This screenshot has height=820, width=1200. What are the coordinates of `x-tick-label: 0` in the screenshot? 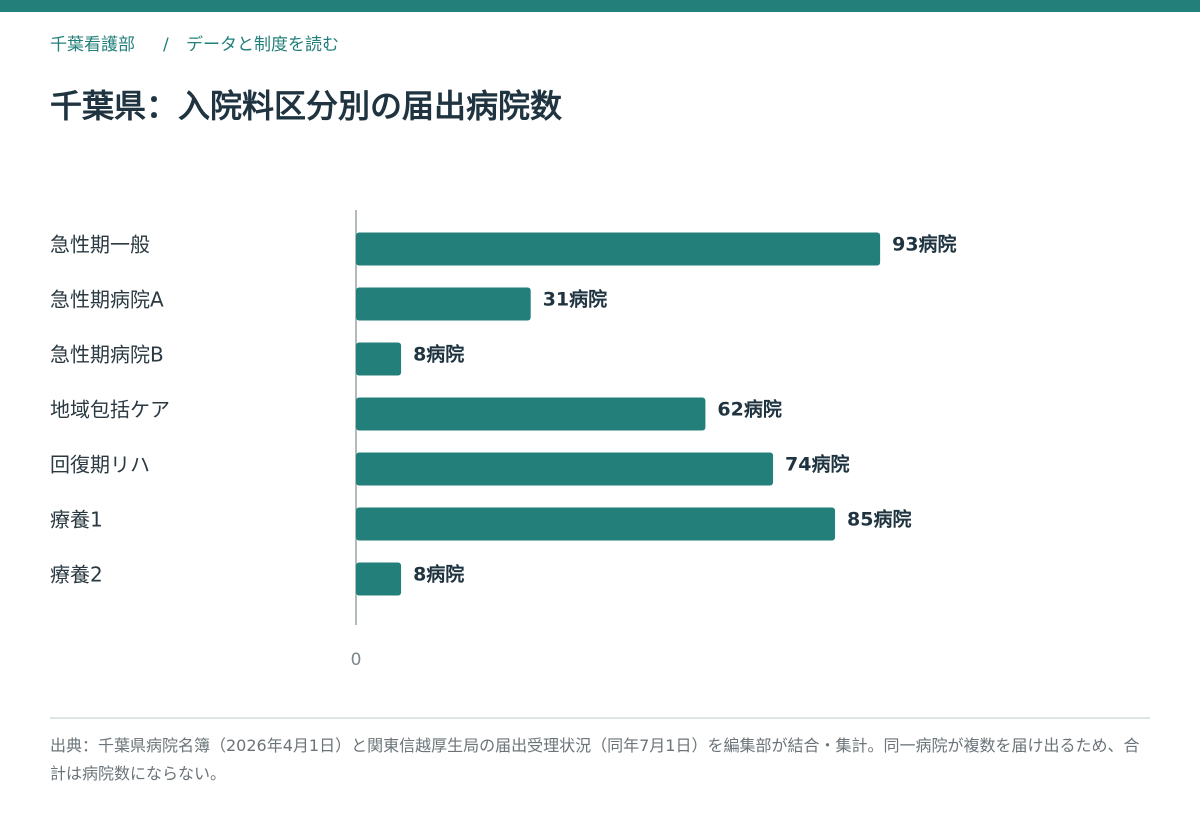 It's located at (356, 660).